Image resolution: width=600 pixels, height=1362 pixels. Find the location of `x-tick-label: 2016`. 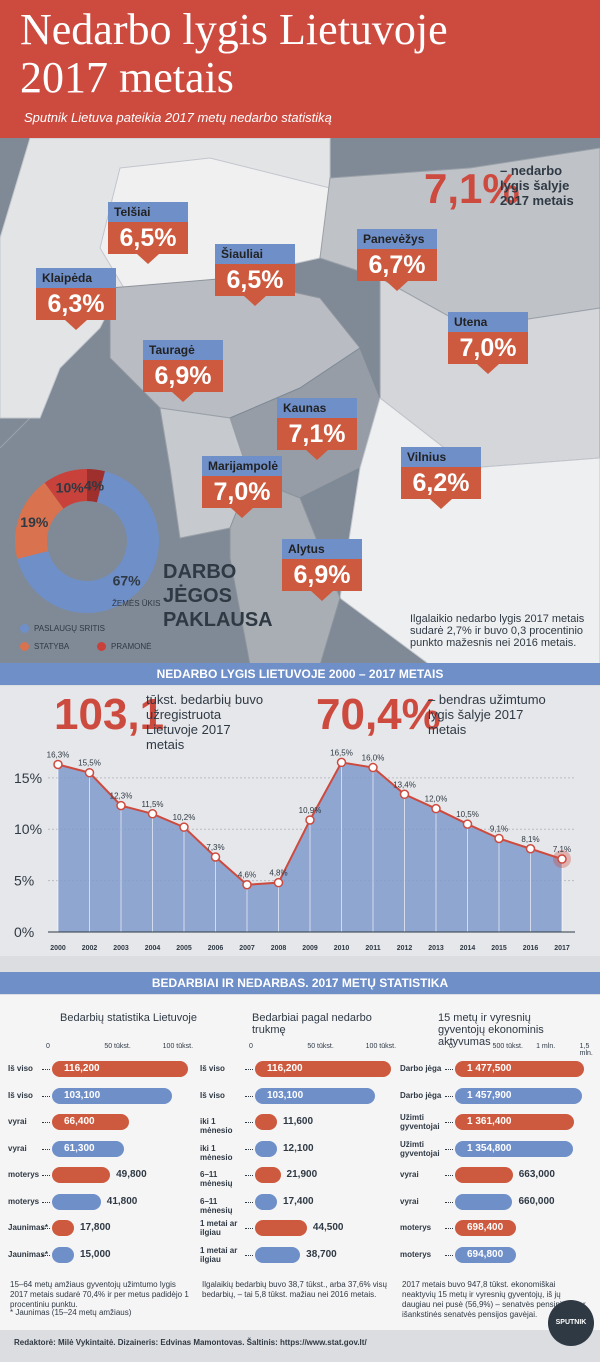

x-tick-label: 2016 is located at coordinates (531, 948).